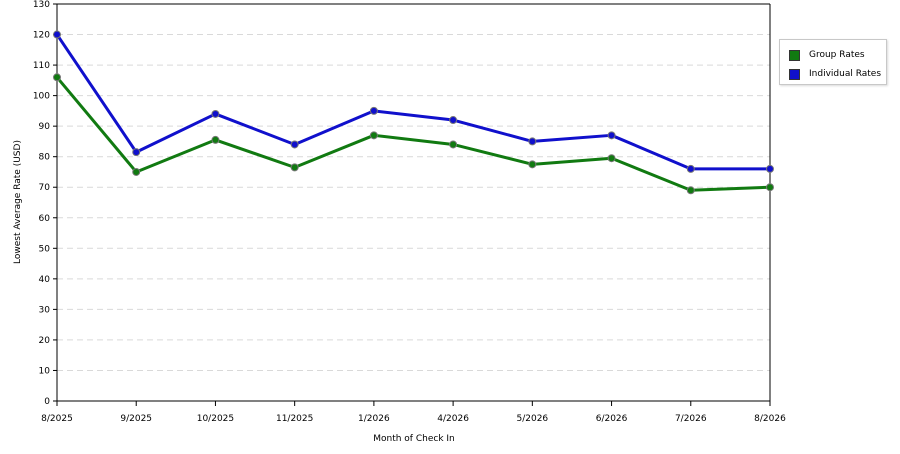 Image resolution: width=900 pixels, height=454 pixels. What do you see at coordinates (45, 219) in the screenshot?
I see `y-tick-label: 60` at bounding box center [45, 219].